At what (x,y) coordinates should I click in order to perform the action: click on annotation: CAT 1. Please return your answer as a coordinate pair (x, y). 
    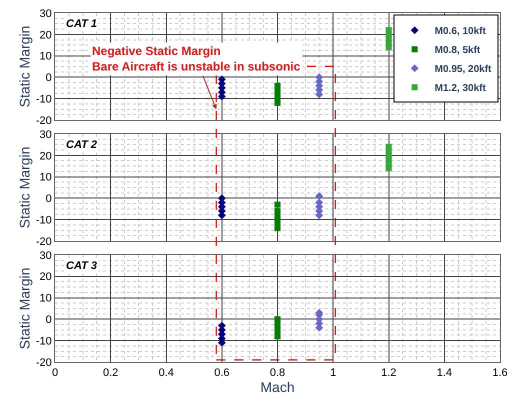
    Looking at the image, I should click on (81, 24).